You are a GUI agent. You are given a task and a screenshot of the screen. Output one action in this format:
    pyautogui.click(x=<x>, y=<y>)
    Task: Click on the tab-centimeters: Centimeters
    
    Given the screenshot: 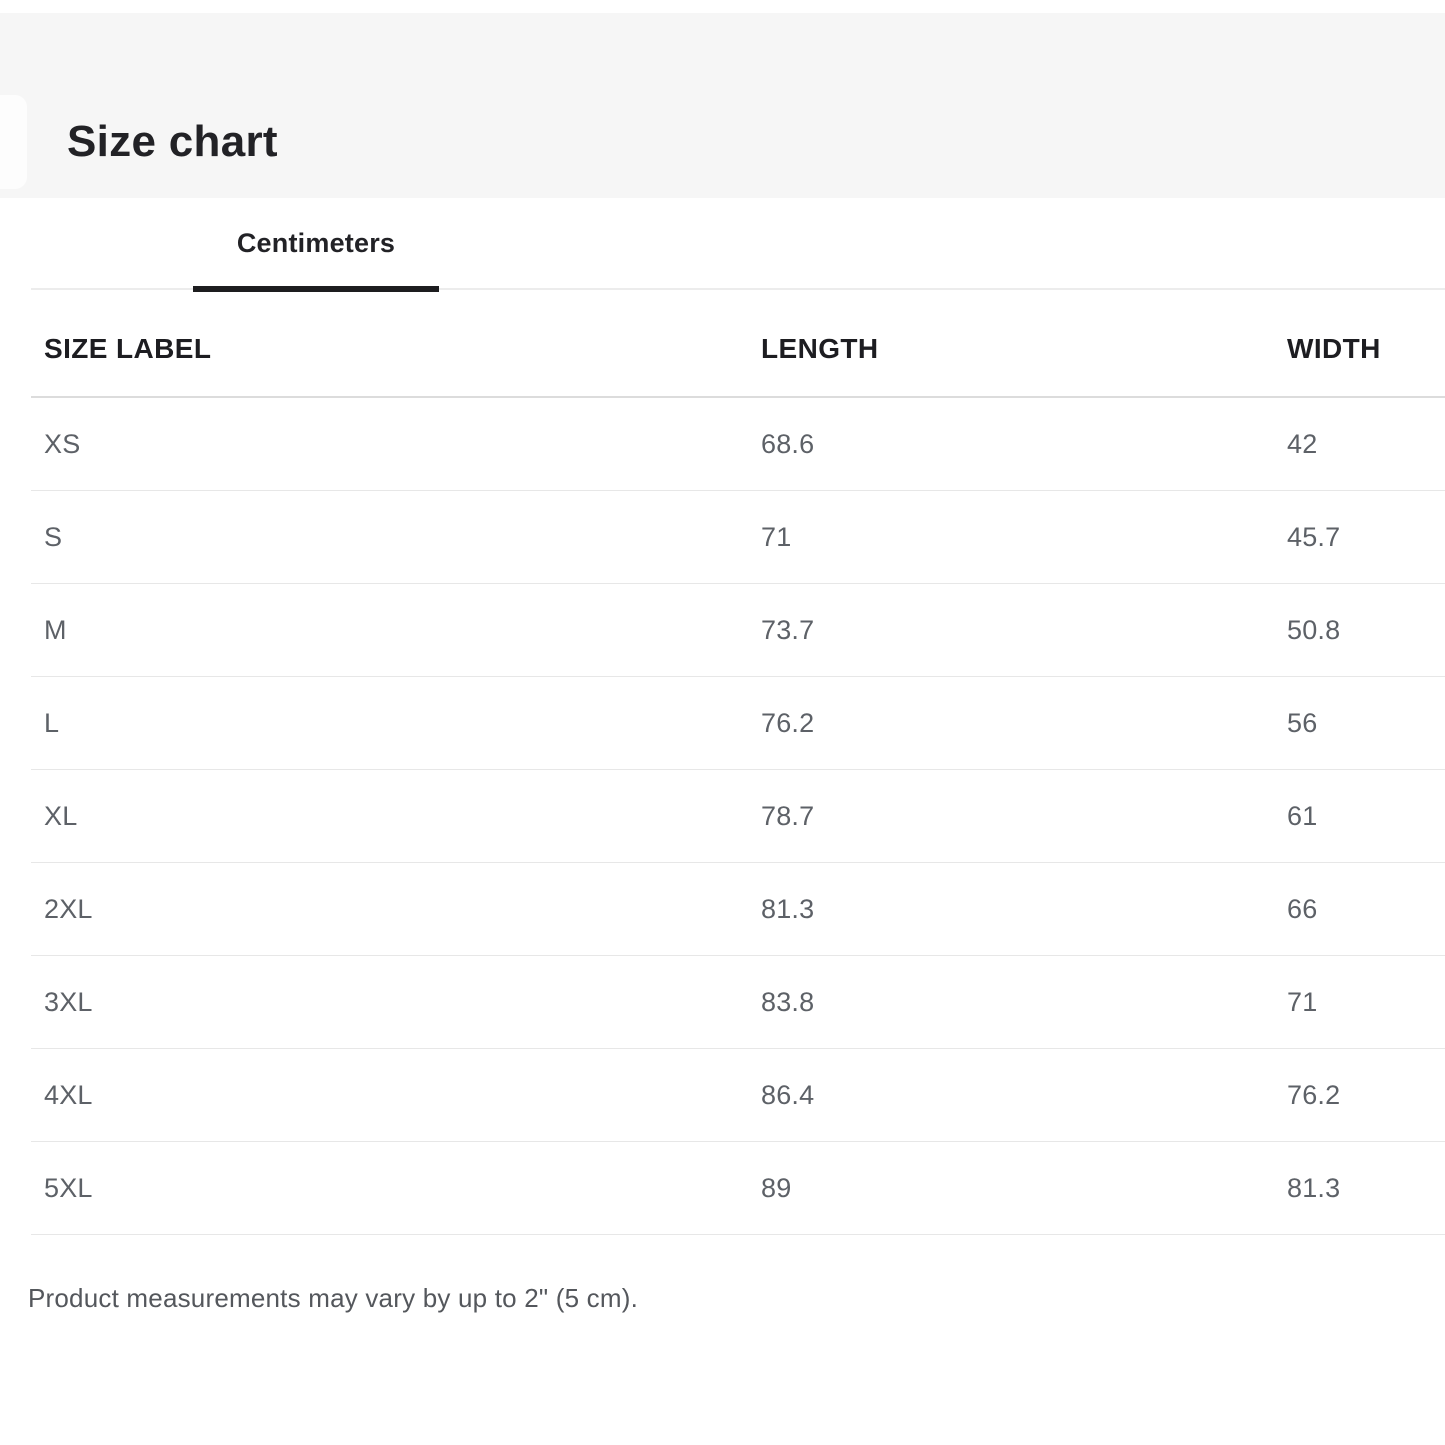 What is the action you would take?
    pyautogui.click(x=316, y=260)
    